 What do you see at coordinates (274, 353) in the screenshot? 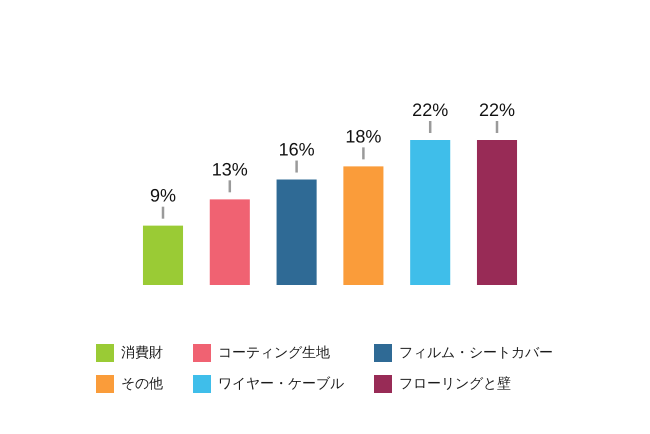
I see `legend-label: コーティング生地` at bounding box center [274, 353].